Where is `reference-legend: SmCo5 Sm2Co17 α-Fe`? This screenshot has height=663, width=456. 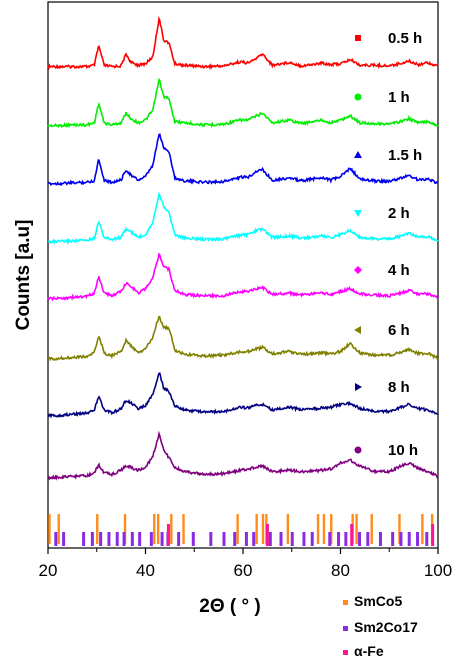
reference-legend: SmCo5 Sm2Co17 α-Fe is located at coordinates (380, 626).